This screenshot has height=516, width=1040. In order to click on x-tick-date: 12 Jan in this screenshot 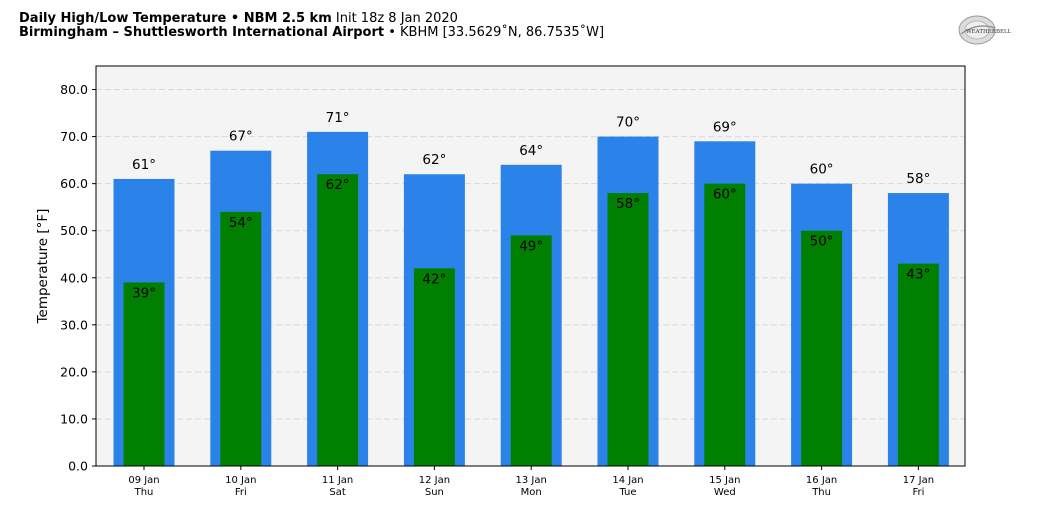, I will do `click(434, 480)`.